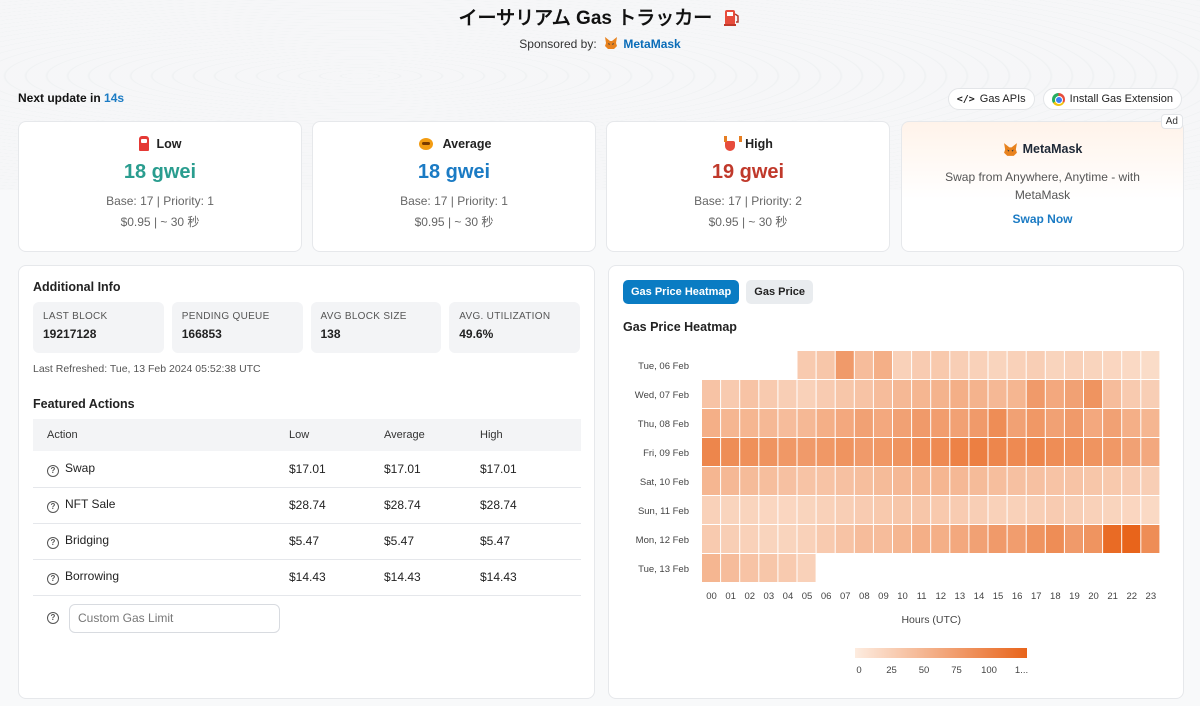 This screenshot has height=706, width=1200. What do you see at coordinates (154, 577) in the screenshot?
I see `action-cell: ? Borrowing` at bounding box center [154, 577].